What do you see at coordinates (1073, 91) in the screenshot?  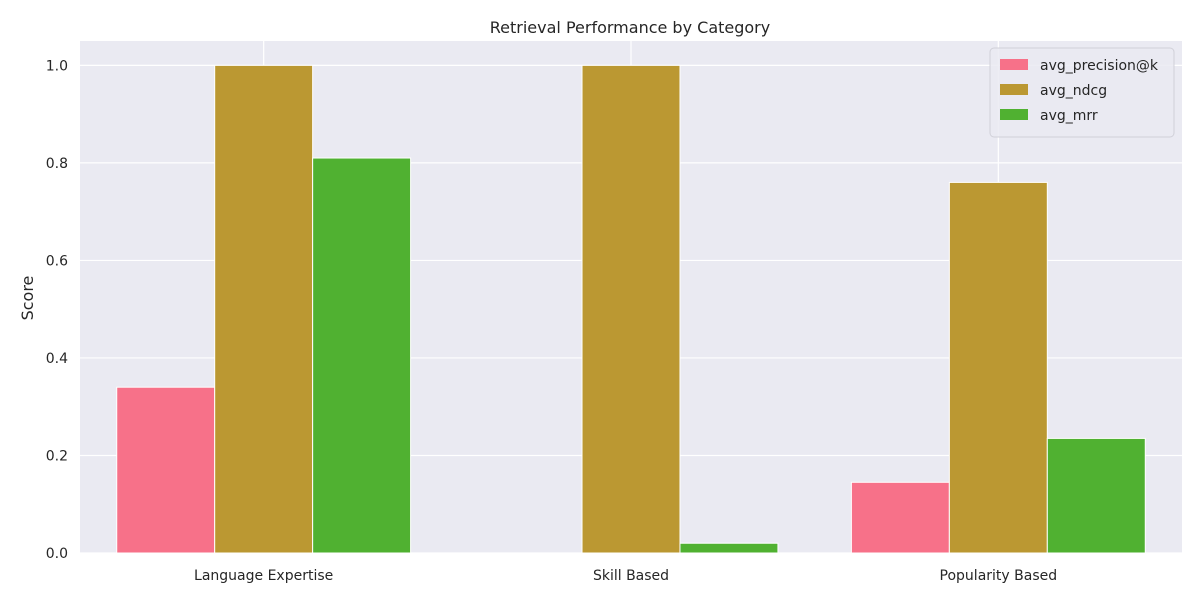 I see `legend-label: avg_ndcg` at bounding box center [1073, 91].